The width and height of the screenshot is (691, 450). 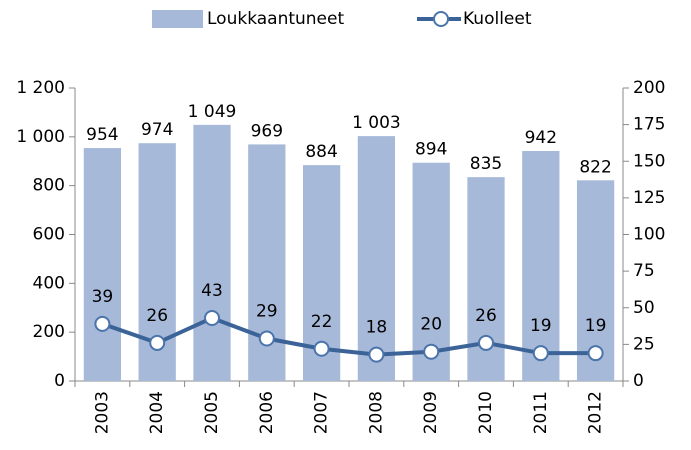 What do you see at coordinates (644, 308) in the screenshot?
I see `y2-tick-label: 50` at bounding box center [644, 308].